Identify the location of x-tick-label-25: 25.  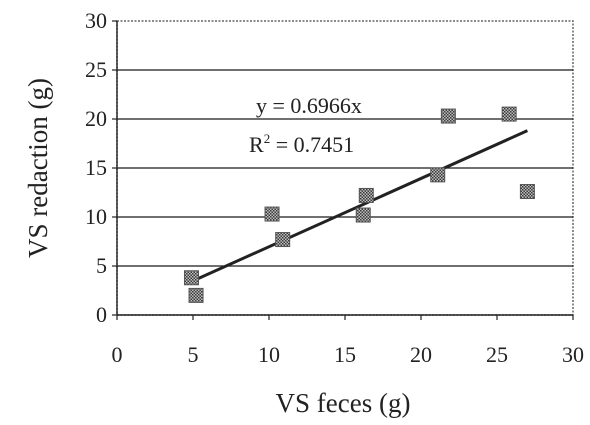
(497, 354).